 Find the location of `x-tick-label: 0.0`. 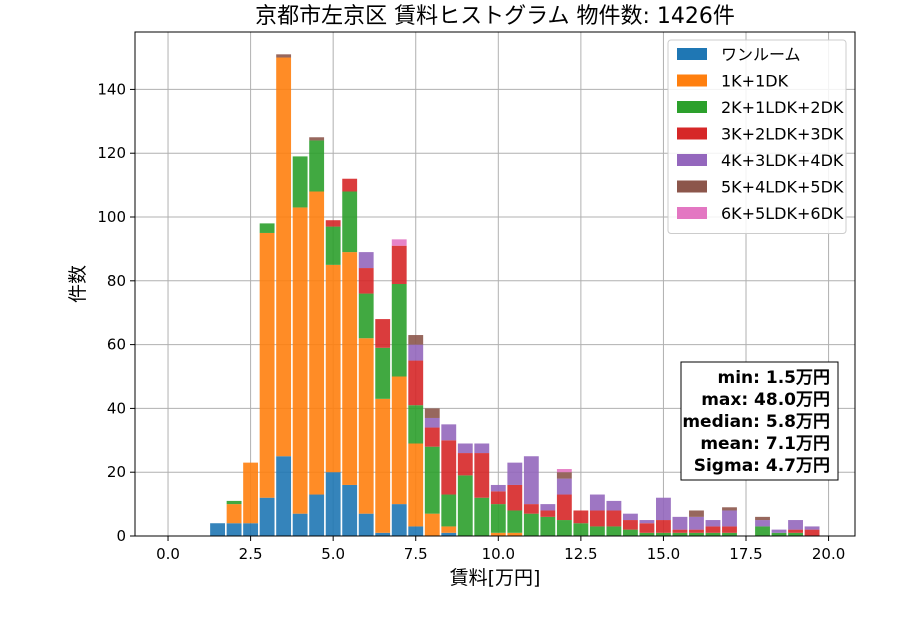

x-tick-label: 0.0 is located at coordinates (168, 554).